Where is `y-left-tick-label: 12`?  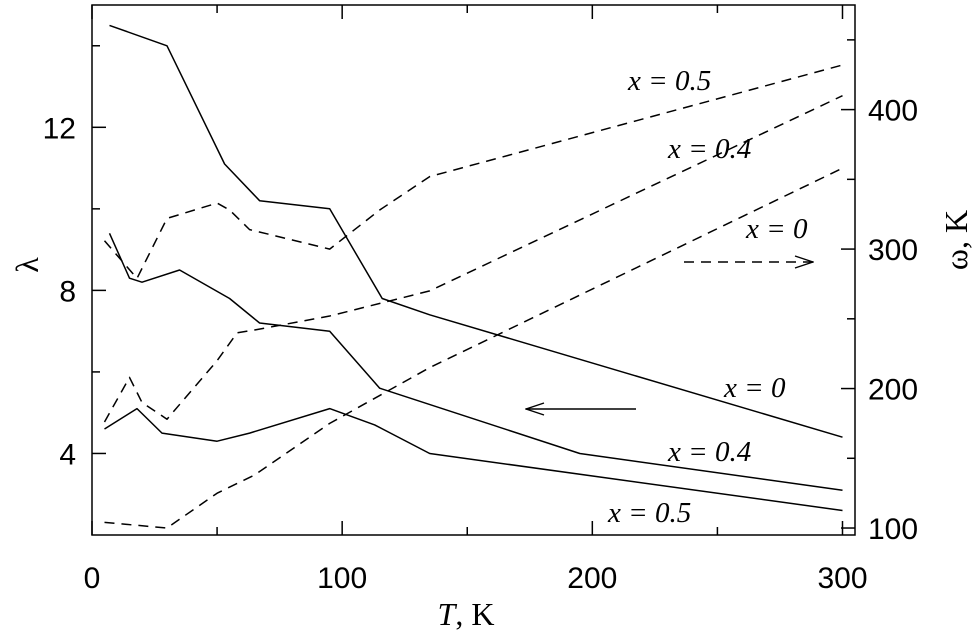 y-left-tick-label: 12 is located at coordinates (59, 128).